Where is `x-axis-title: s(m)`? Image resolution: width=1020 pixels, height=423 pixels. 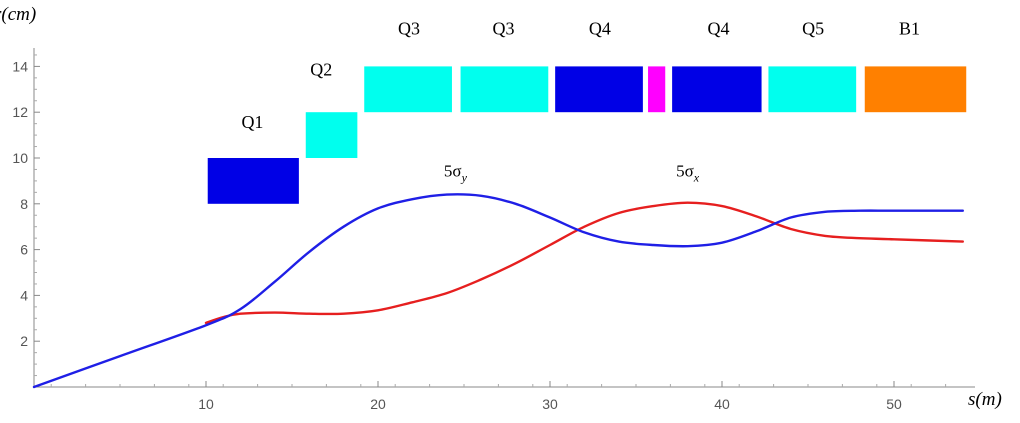 x-axis-title: s(m) is located at coordinates (985, 399).